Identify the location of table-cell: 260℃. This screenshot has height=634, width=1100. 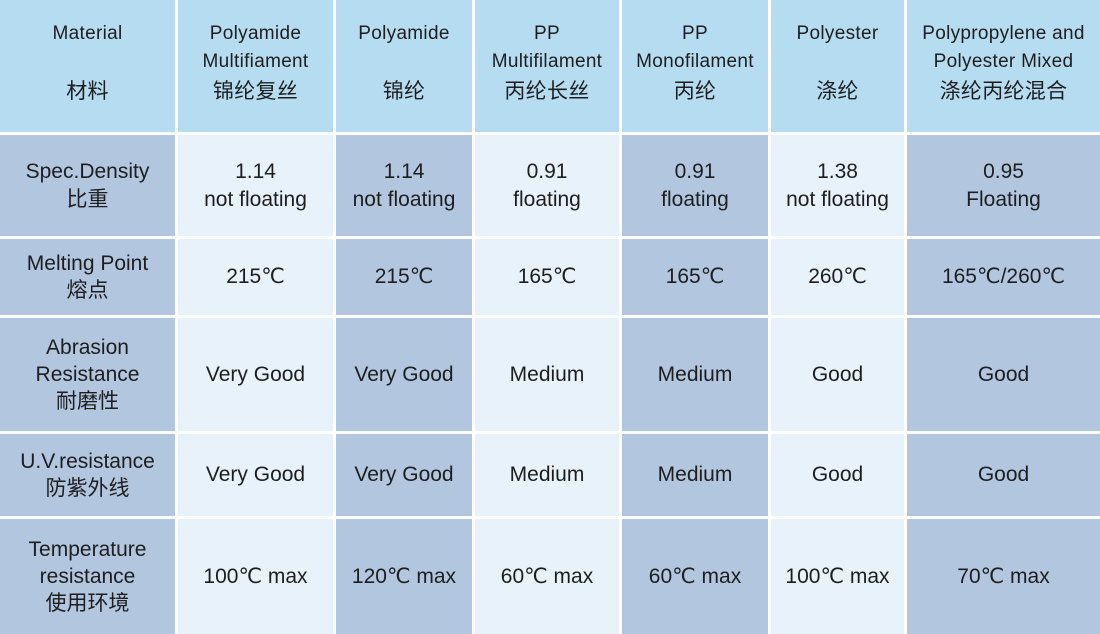
(837, 277).